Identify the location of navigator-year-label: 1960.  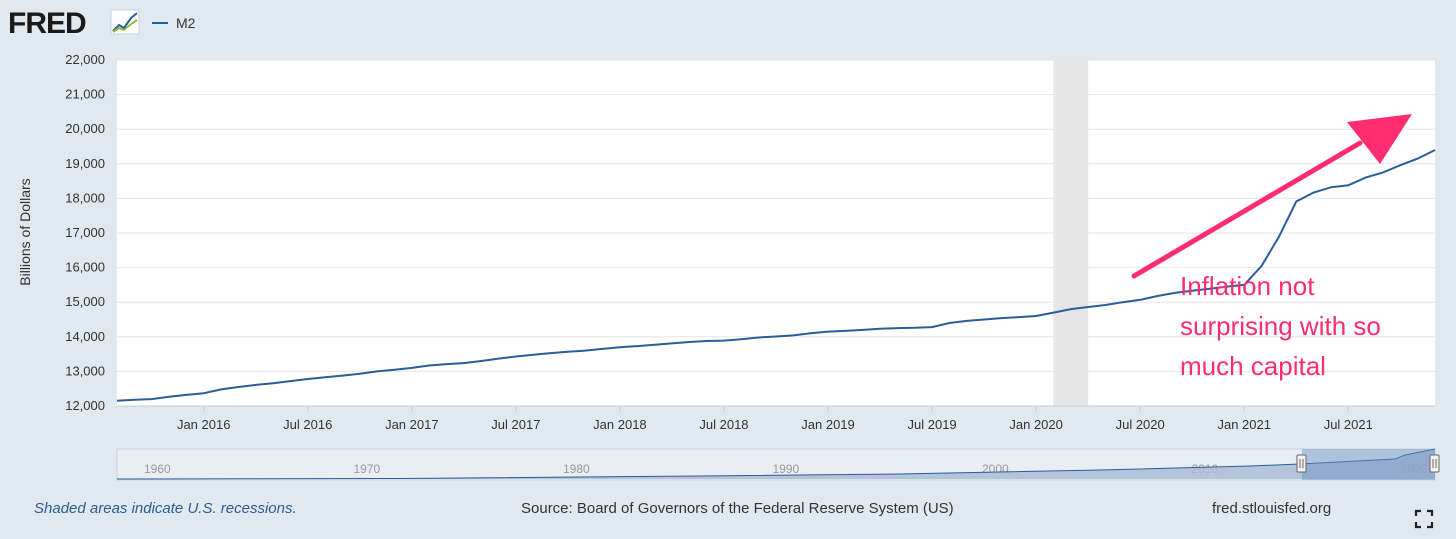
(157, 469).